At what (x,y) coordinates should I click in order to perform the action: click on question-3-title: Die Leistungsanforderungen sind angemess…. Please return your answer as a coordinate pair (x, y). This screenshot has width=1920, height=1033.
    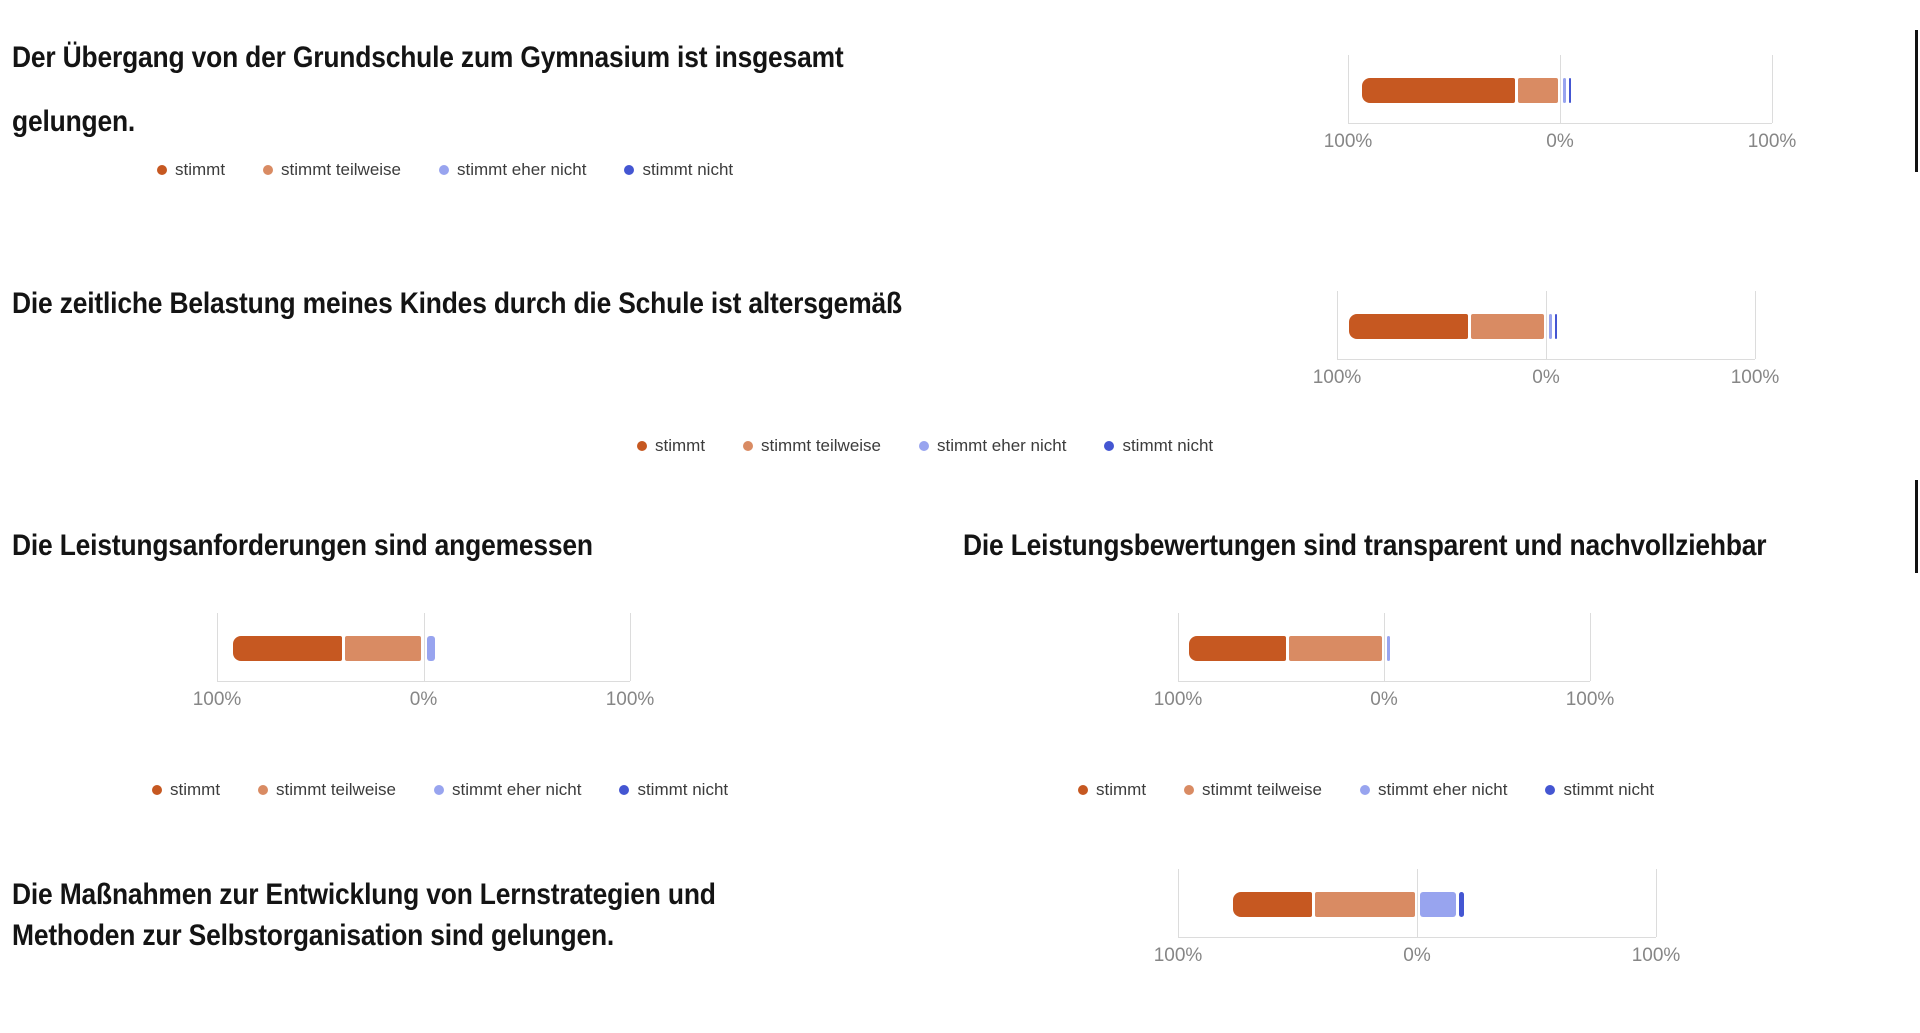
    Looking at the image, I should click on (302, 546).